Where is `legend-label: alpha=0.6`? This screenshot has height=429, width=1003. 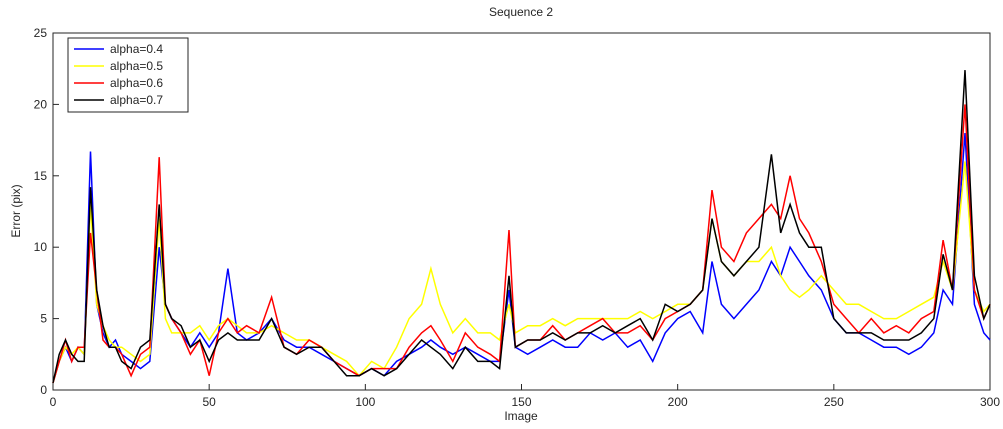 legend-label: alpha=0.6 is located at coordinates (136, 83).